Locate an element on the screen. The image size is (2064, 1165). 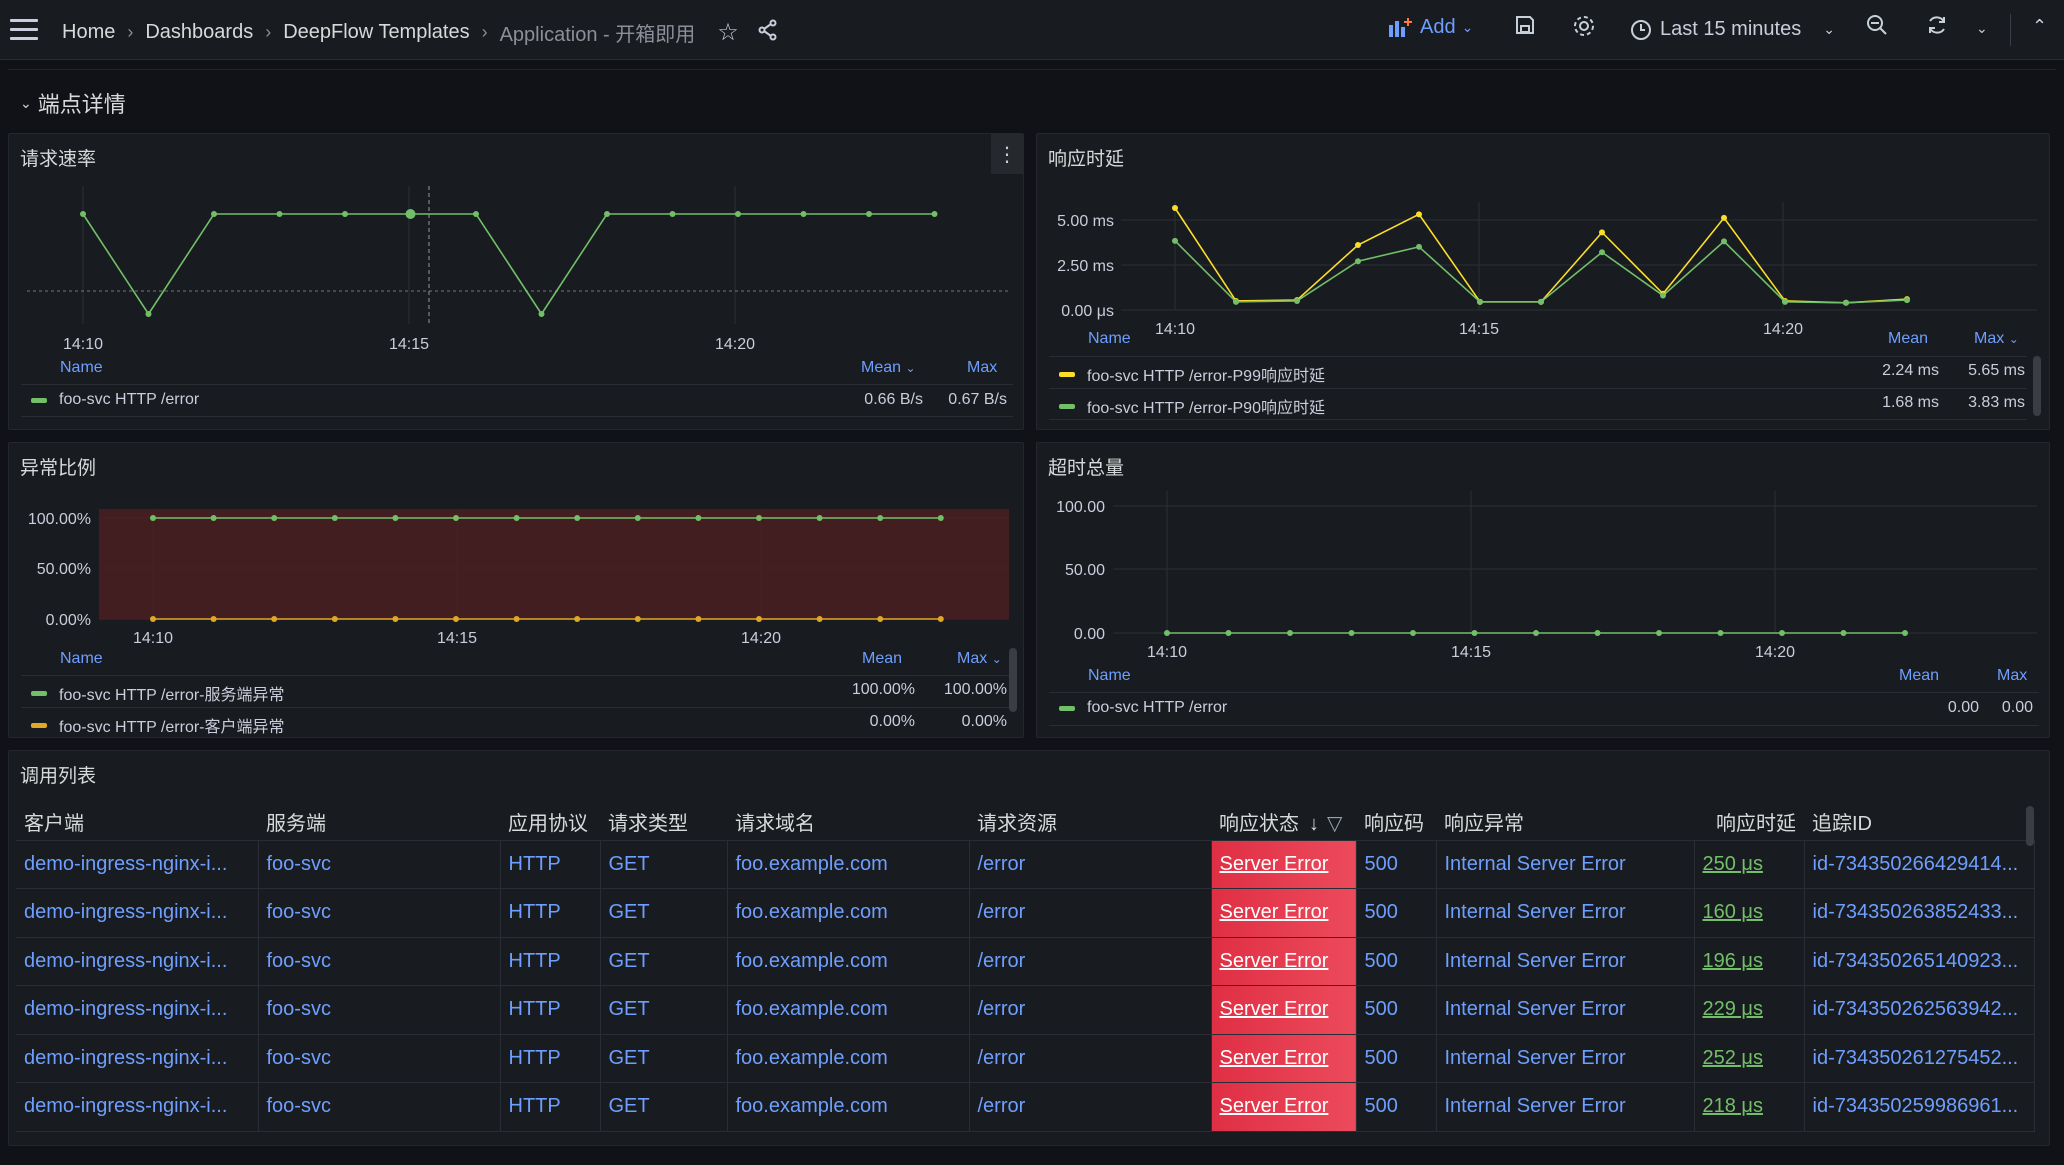
column-header: 追踪ID is located at coordinates (1919, 822).